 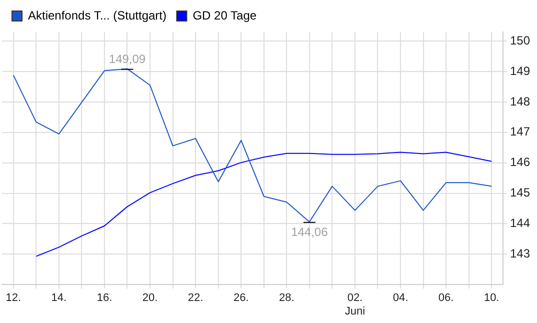 What do you see at coordinates (14, 298) in the screenshot?
I see `x-tick-label: 12.` at bounding box center [14, 298].